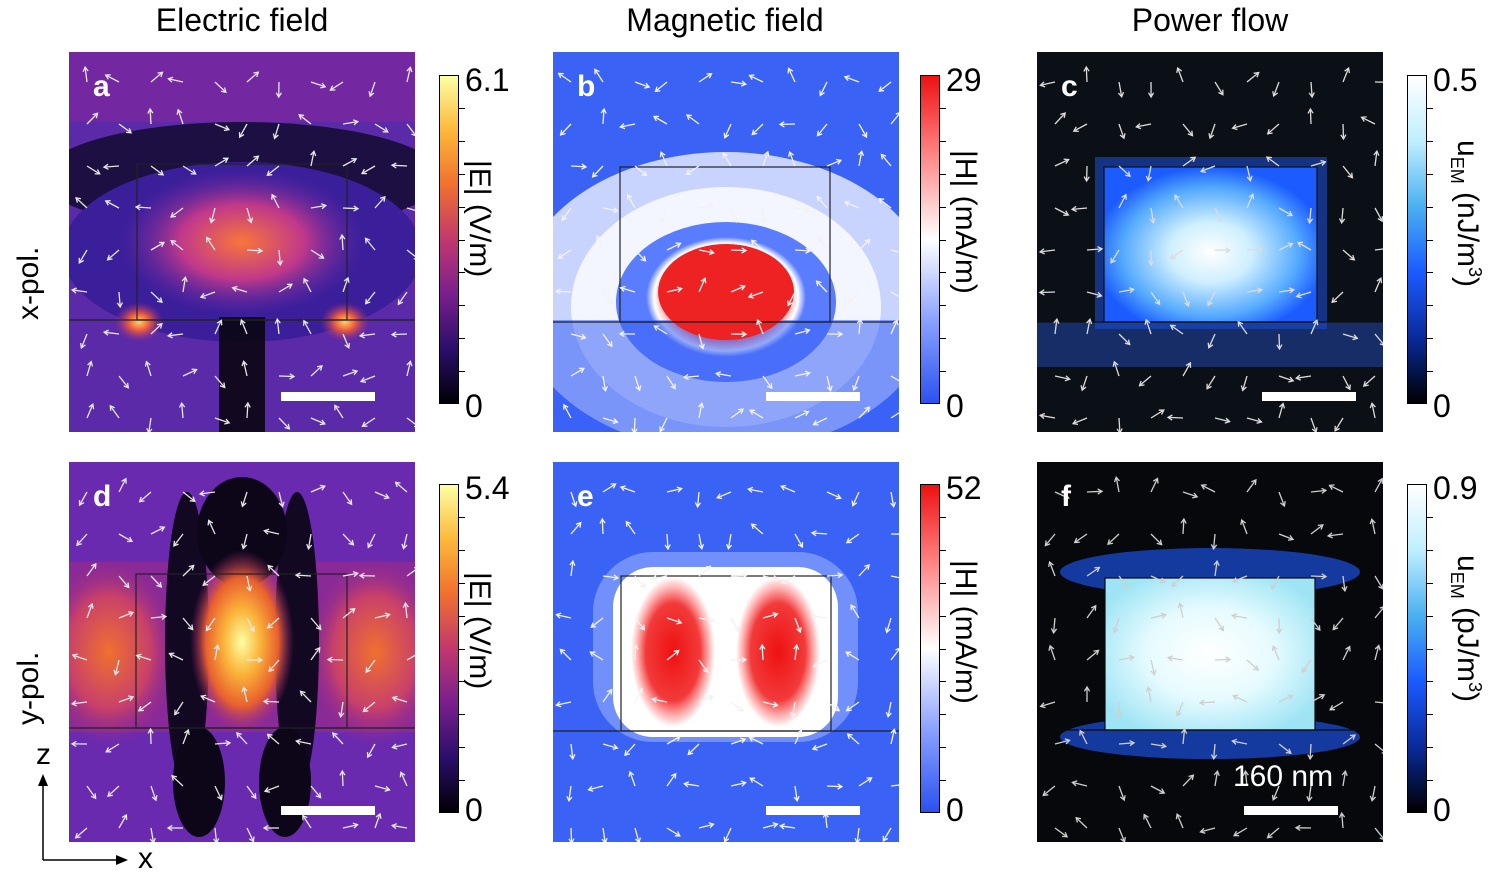 This screenshot has width=1495, height=892. I want to click on scale-bar-b, so click(813, 396).